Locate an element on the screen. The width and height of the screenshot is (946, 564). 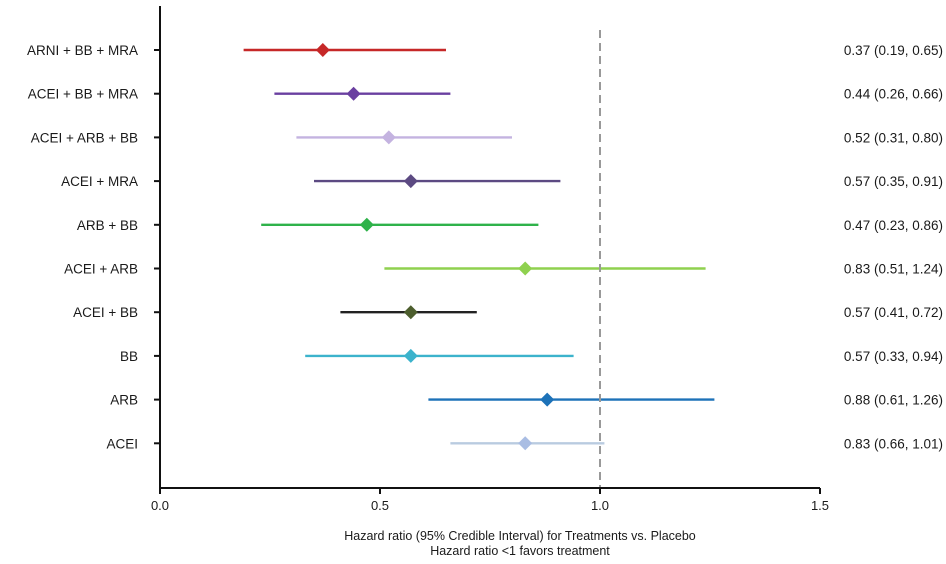
ci-value-label: 0.57 (0.33, 0.94) is located at coordinates (893, 356).